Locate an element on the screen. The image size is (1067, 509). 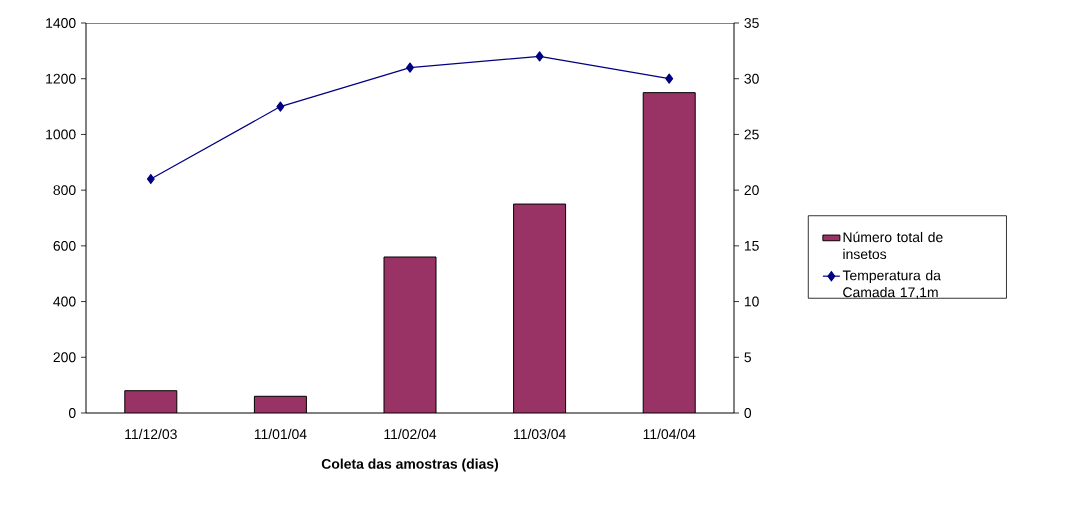
legend-label: Número total de insetos is located at coordinates (893, 245).